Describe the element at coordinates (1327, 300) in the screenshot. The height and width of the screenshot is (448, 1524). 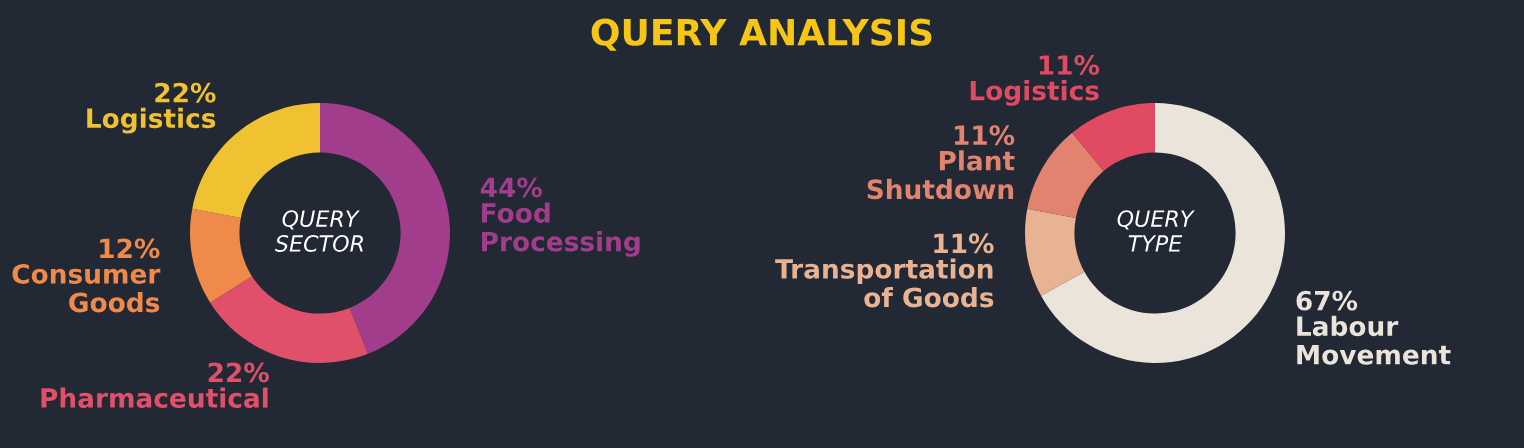
I see `data-label: 67%` at that location.